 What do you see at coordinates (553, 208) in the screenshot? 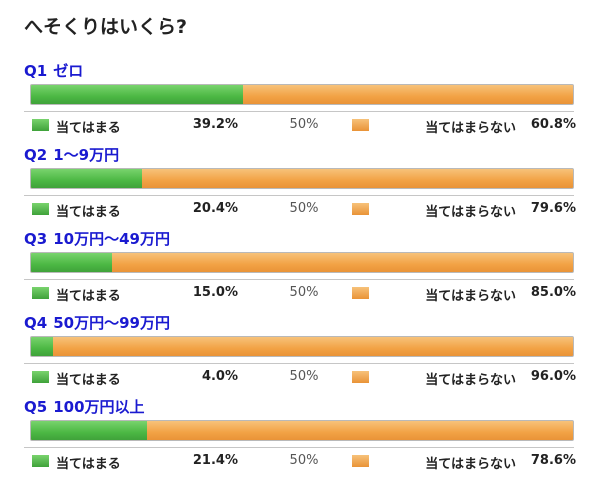
I see `percent-no: 79.6%` at bounding box center [553, 208].